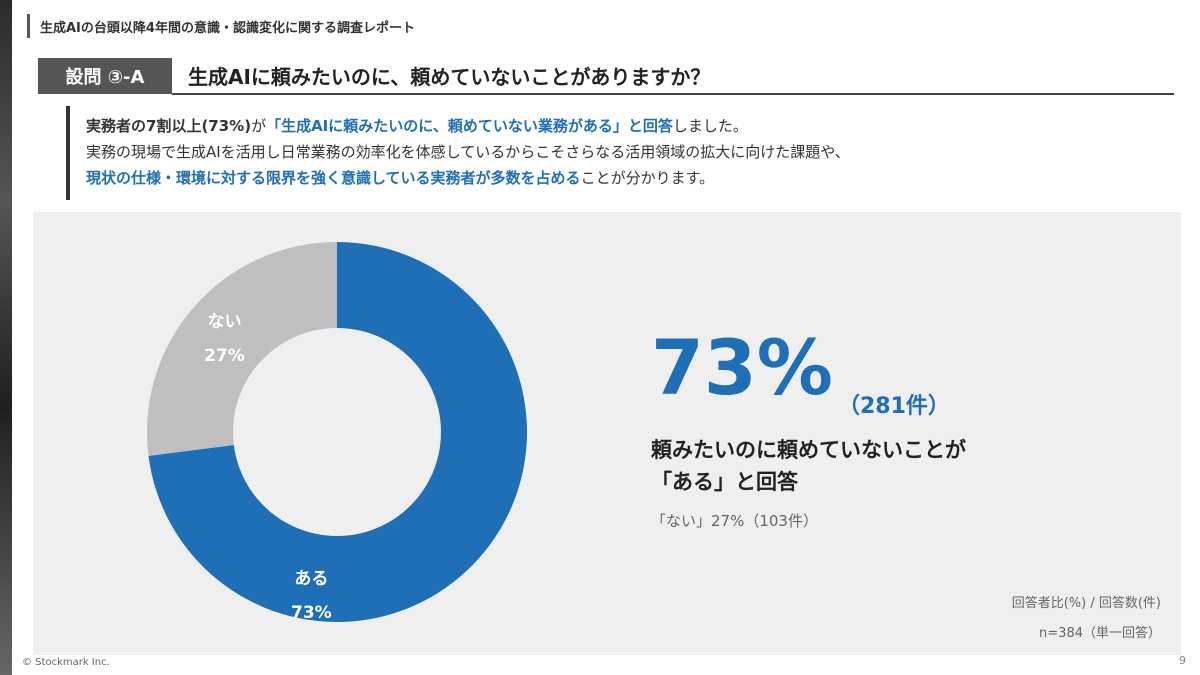  Describe the element at coordinates (224, 322) in the screenshot. I see `donut-slice-label: ない` at that location.